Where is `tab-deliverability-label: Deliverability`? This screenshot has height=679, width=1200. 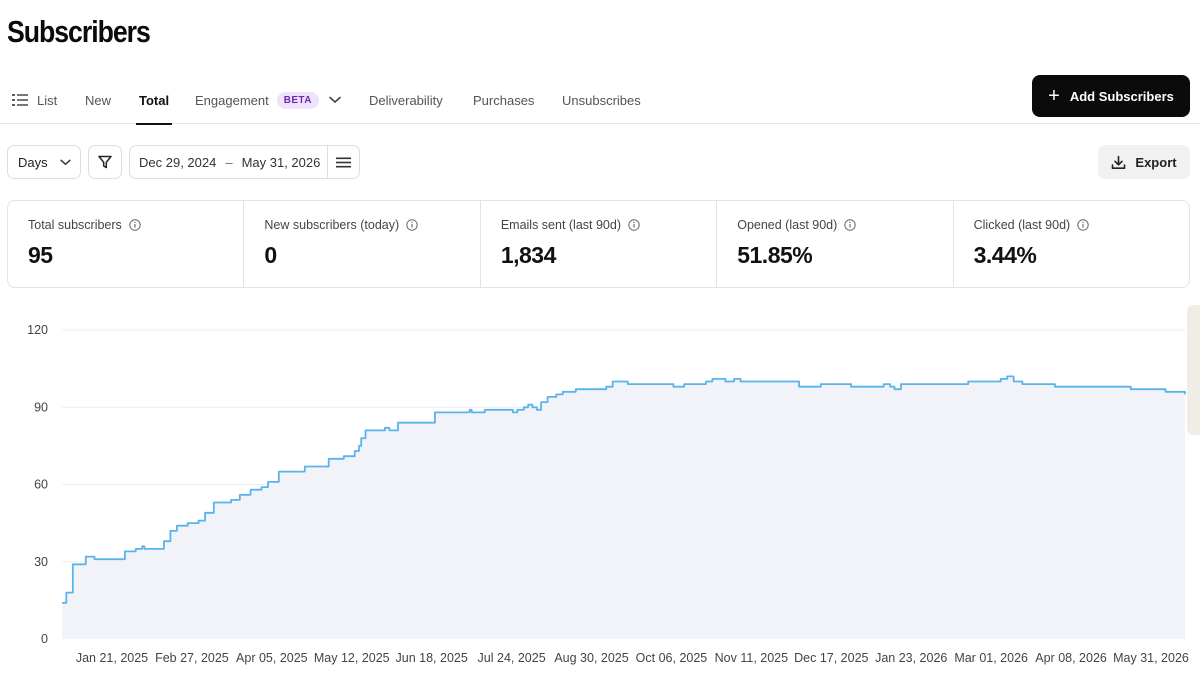
tab-deliverability-label: Deliverability is located at coordinates (406, 100).